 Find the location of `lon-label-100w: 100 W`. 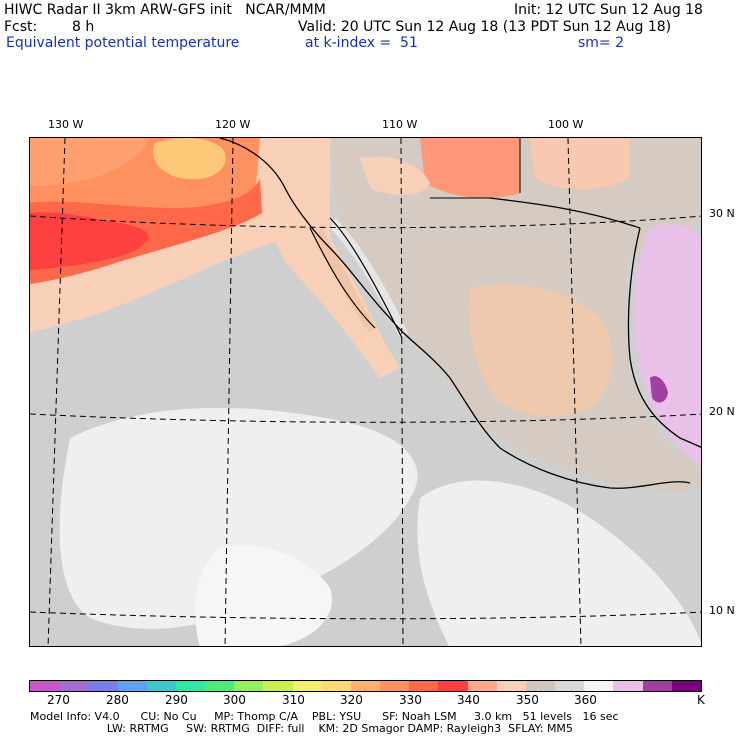

lon-label-100w: 100 W is located at coordinates (566, 124).